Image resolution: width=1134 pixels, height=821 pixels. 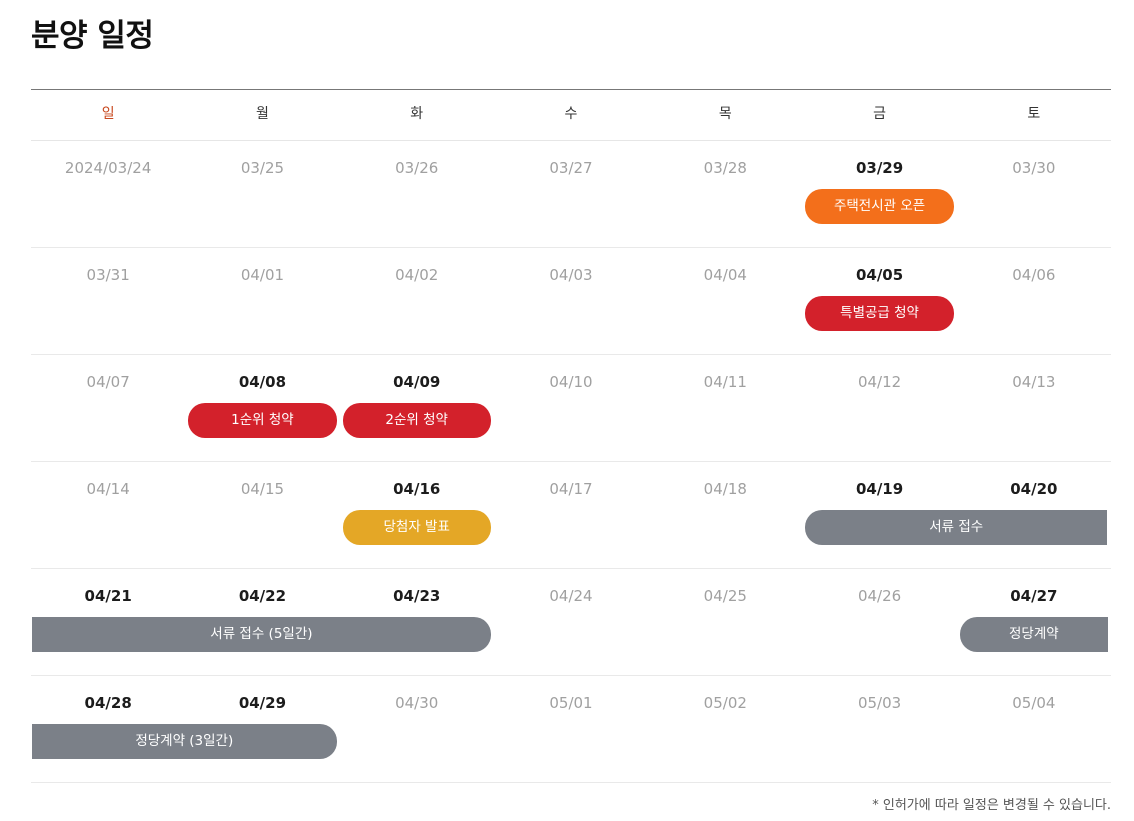 What do you see at coordinates (416, 527) in the screenshot?
I see `schedule-event: 당첨자 발표` at bounding box center [416, 527].